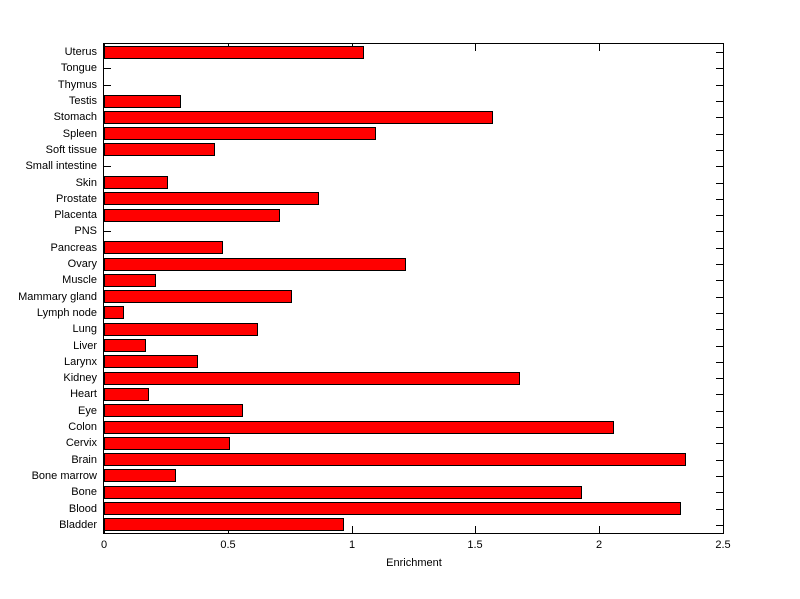 The image size is (800, 599). I want to click on y-tick-label-heart: Heart, so click(83, 394).